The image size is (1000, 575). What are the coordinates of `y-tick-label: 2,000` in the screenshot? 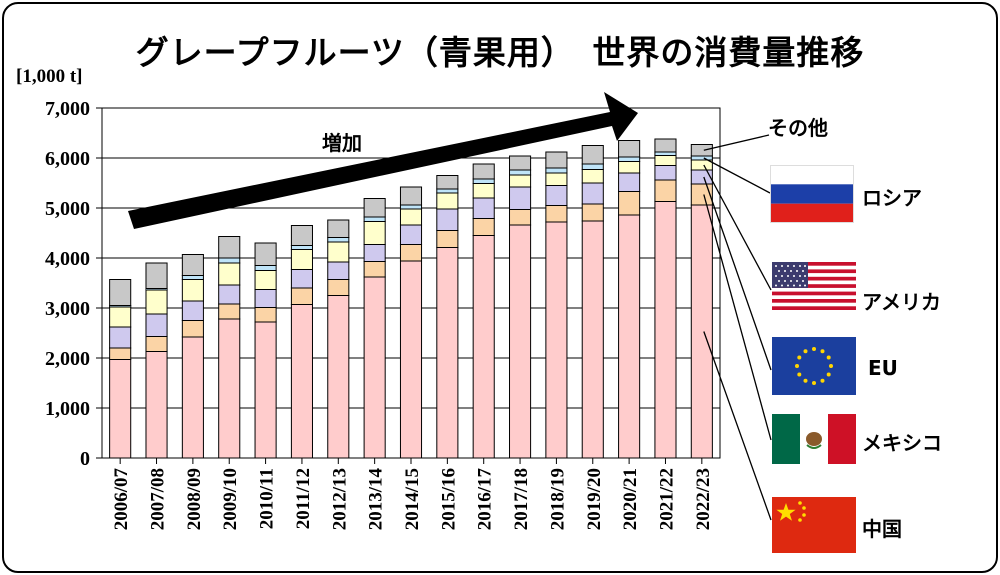 It's located at (67, 359).